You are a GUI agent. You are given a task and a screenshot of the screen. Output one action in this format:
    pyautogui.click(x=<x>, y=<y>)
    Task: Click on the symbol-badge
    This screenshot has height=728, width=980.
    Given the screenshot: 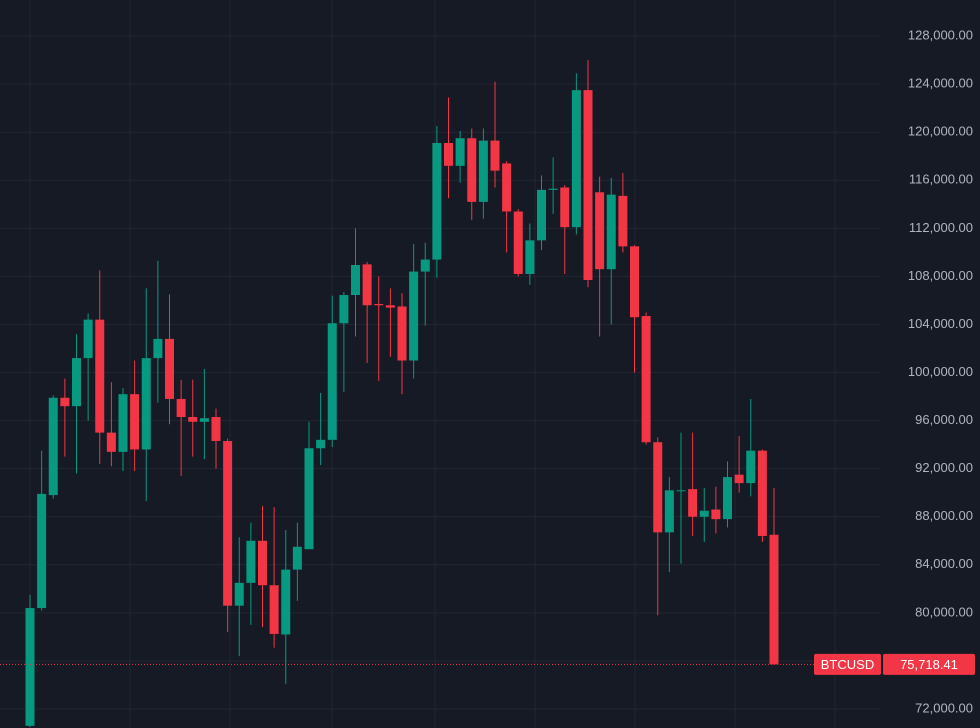 What is the action you would take?
    pyautogui.click(x=847, y=664)
    